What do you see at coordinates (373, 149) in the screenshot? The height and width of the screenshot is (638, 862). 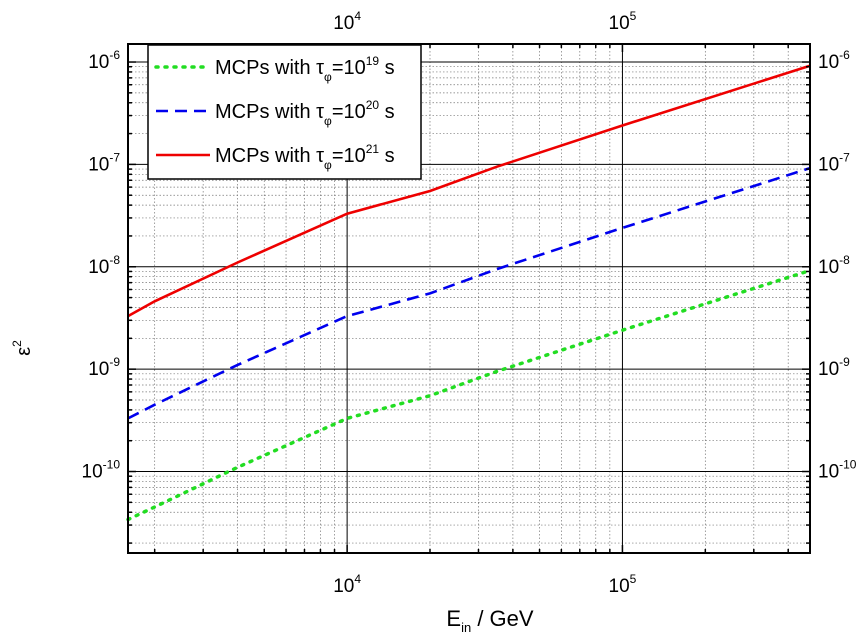 I see `legend-label-sup: 21` at bounding box center [373, 149].